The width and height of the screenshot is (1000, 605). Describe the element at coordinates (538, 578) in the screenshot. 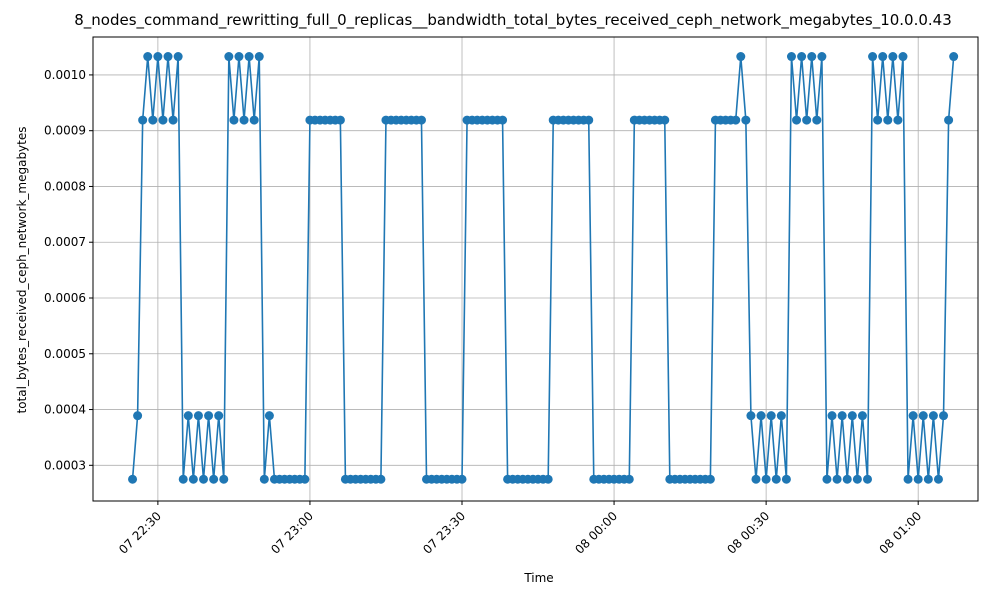

I see `x-axis-label: Time` at that location.